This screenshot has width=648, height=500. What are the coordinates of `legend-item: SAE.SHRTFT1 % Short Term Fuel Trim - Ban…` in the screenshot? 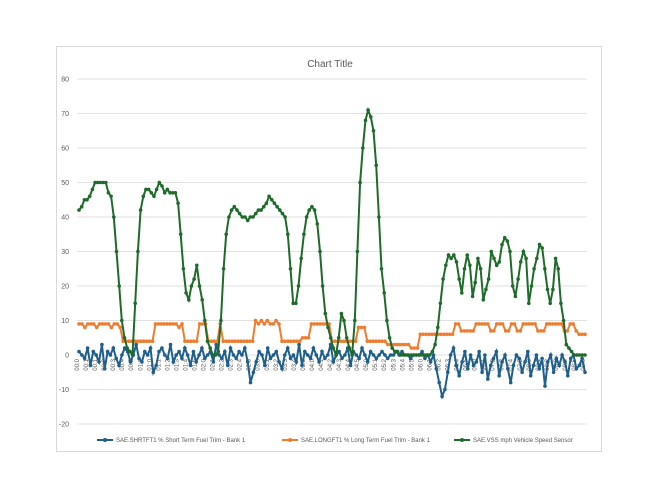 It's located at (171, 441).